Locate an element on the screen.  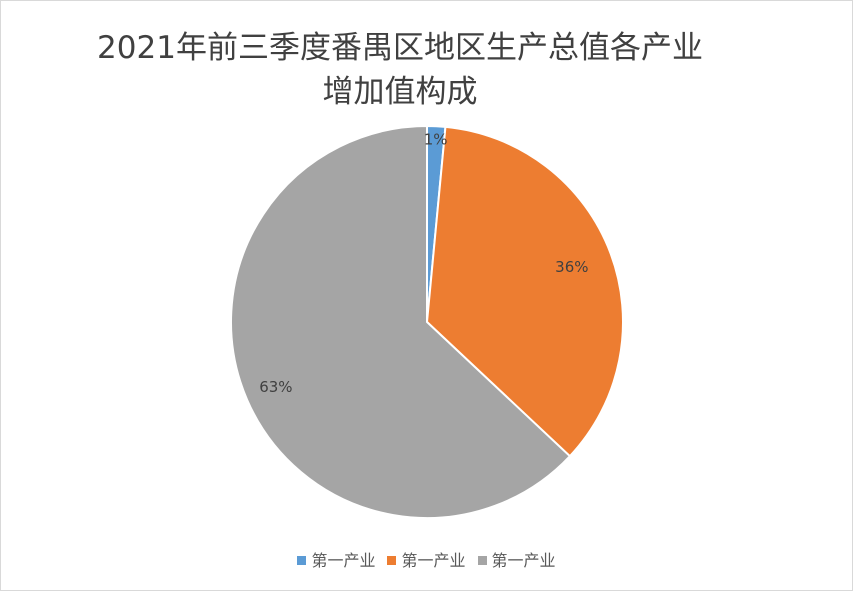
data-label-2: 36% is located at coordinates (571, 267).